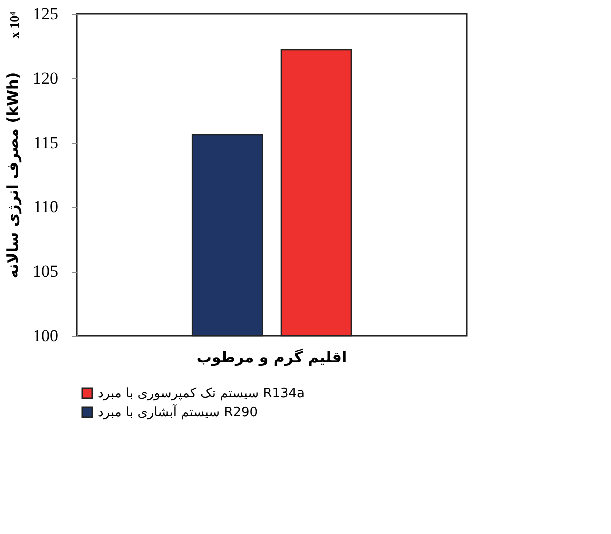 This screenshot has width=611, height=534. Describe the element at coordinates (45, 272) in the screenshot. I see `y-tick-label: 105` at that location.